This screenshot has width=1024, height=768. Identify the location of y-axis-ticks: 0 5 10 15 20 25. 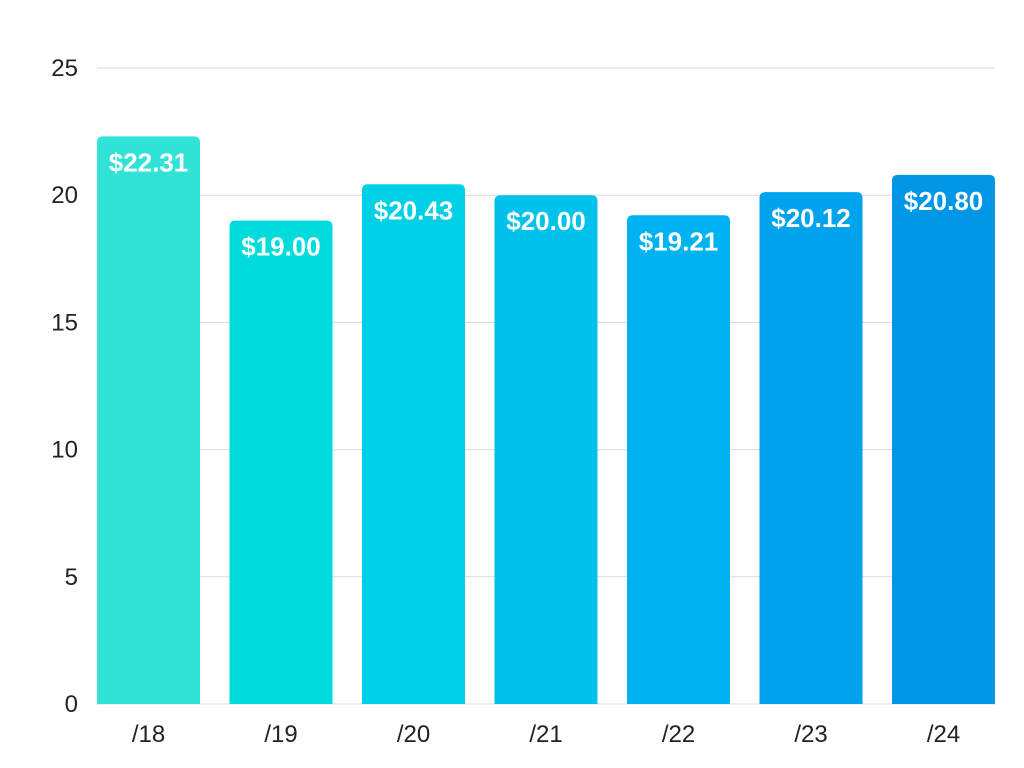
(64, 386).